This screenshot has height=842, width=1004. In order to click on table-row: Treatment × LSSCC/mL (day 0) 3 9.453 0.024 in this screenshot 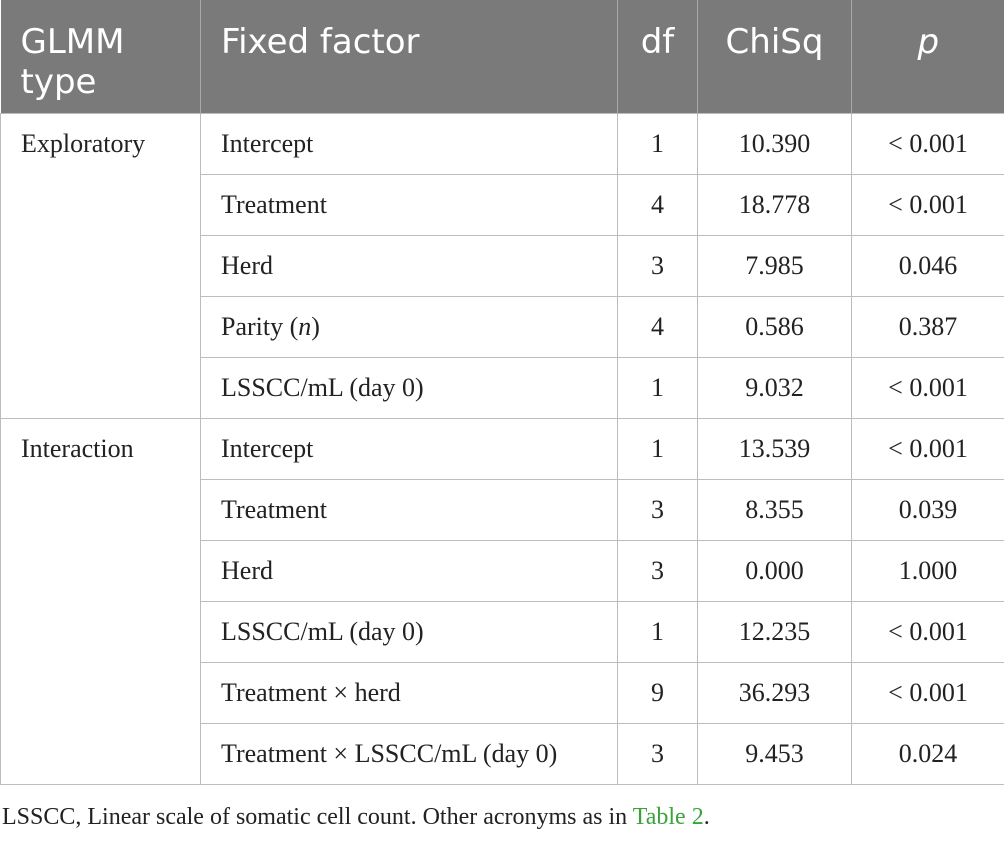, I will do `click(502, 754)`.